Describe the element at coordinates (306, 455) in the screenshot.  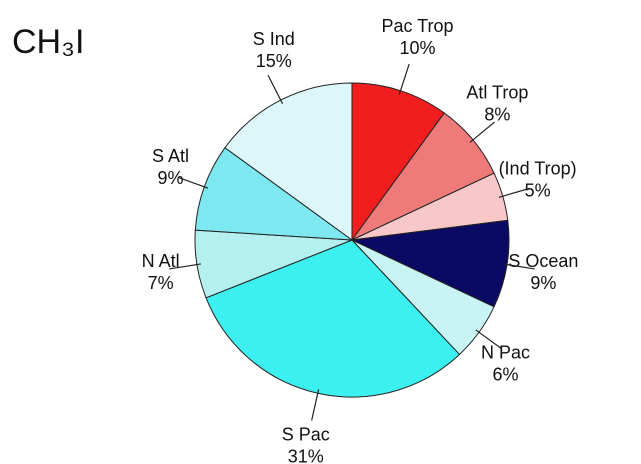
I see `slice-value-label: 31%` at that location.